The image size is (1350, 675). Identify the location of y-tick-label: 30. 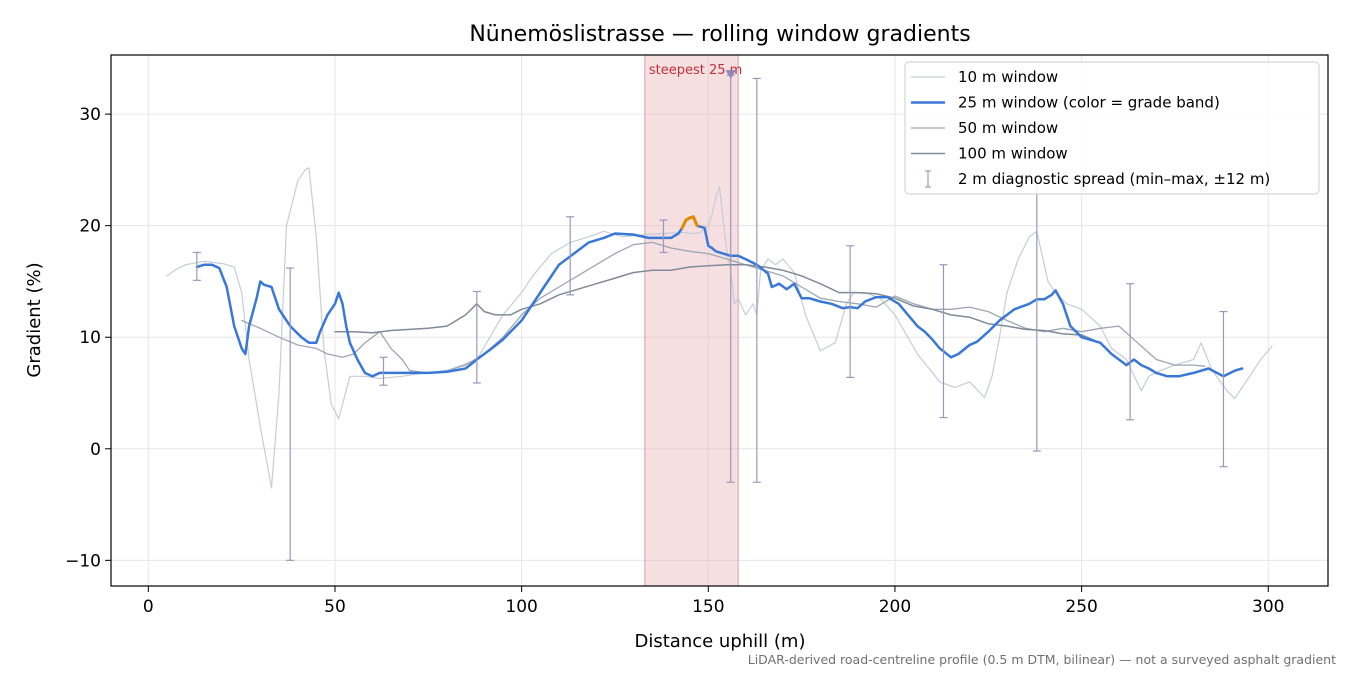
(90, 115).